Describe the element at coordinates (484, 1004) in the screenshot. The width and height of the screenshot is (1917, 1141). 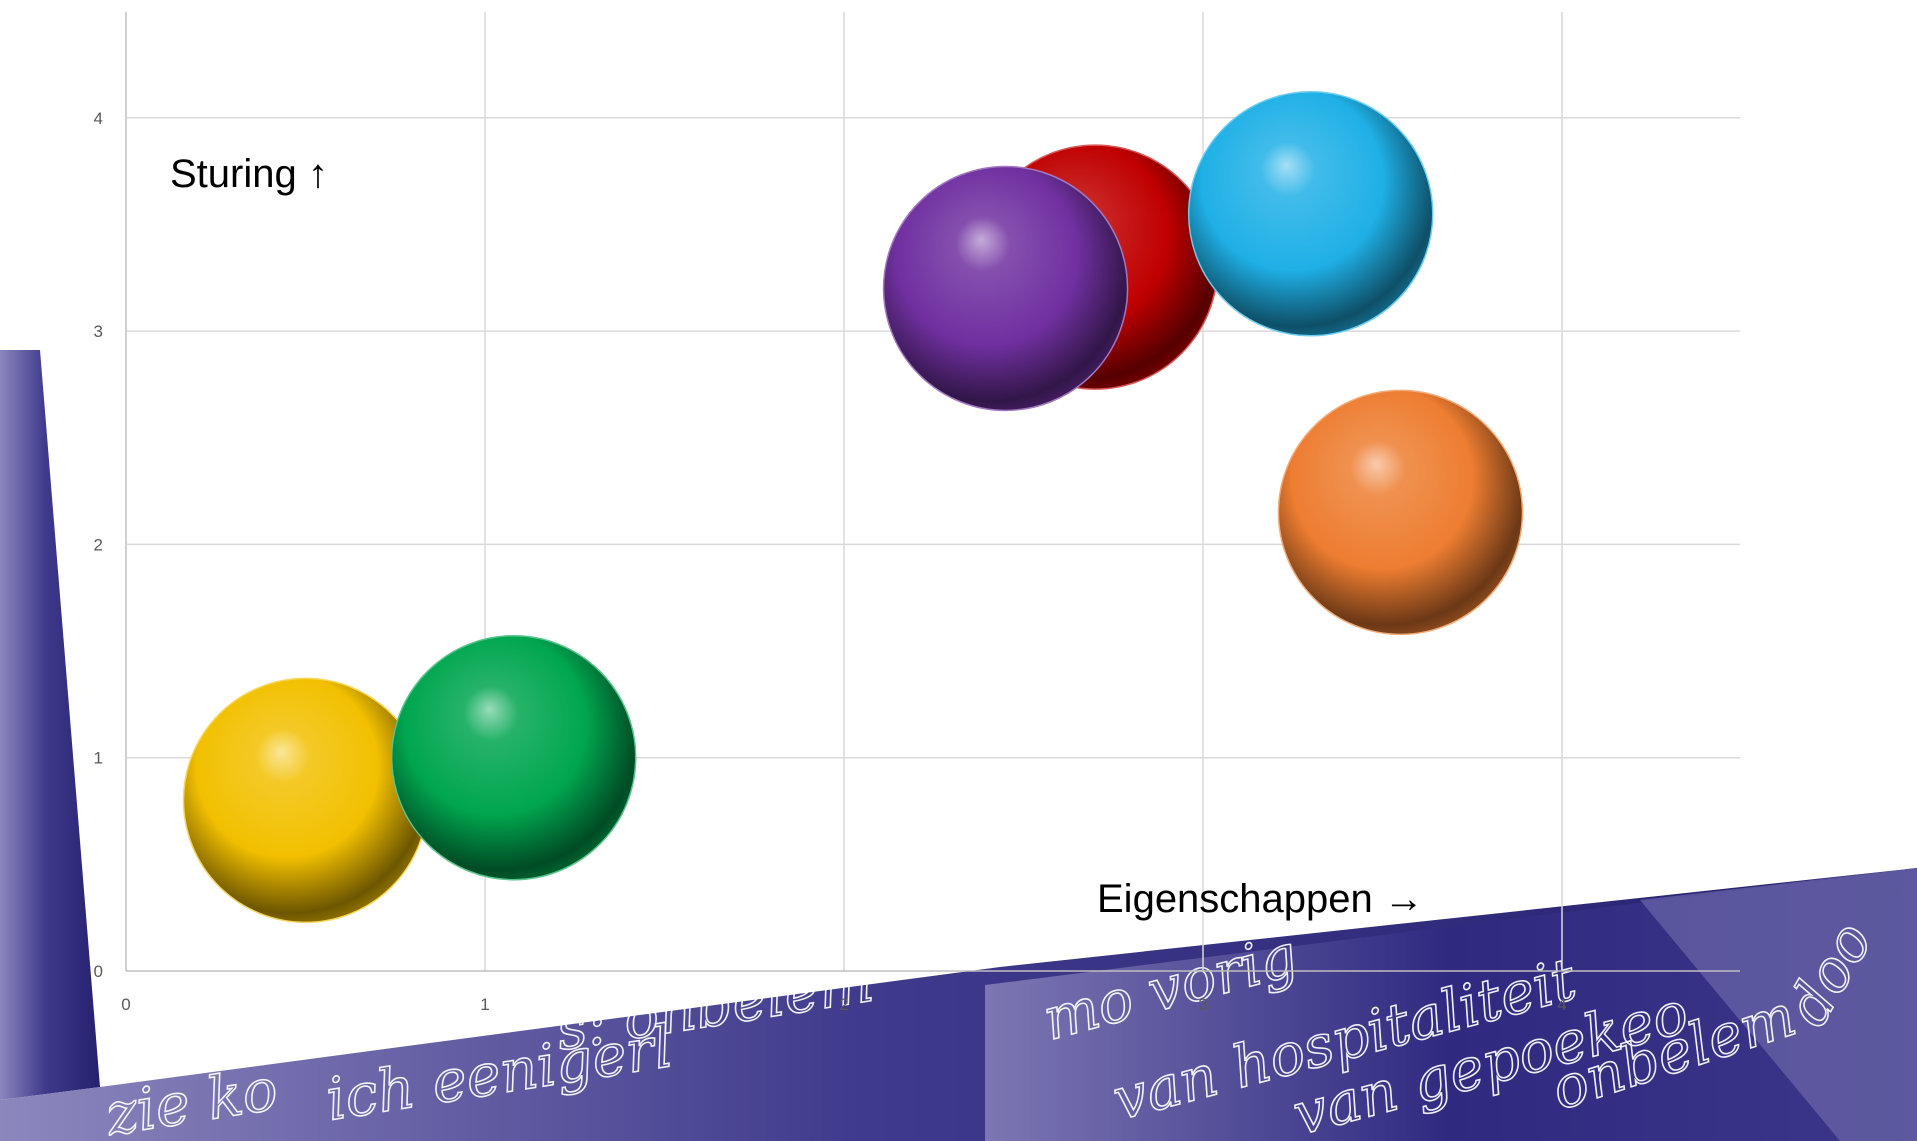
I see `x-tick-label: 1` at that location.